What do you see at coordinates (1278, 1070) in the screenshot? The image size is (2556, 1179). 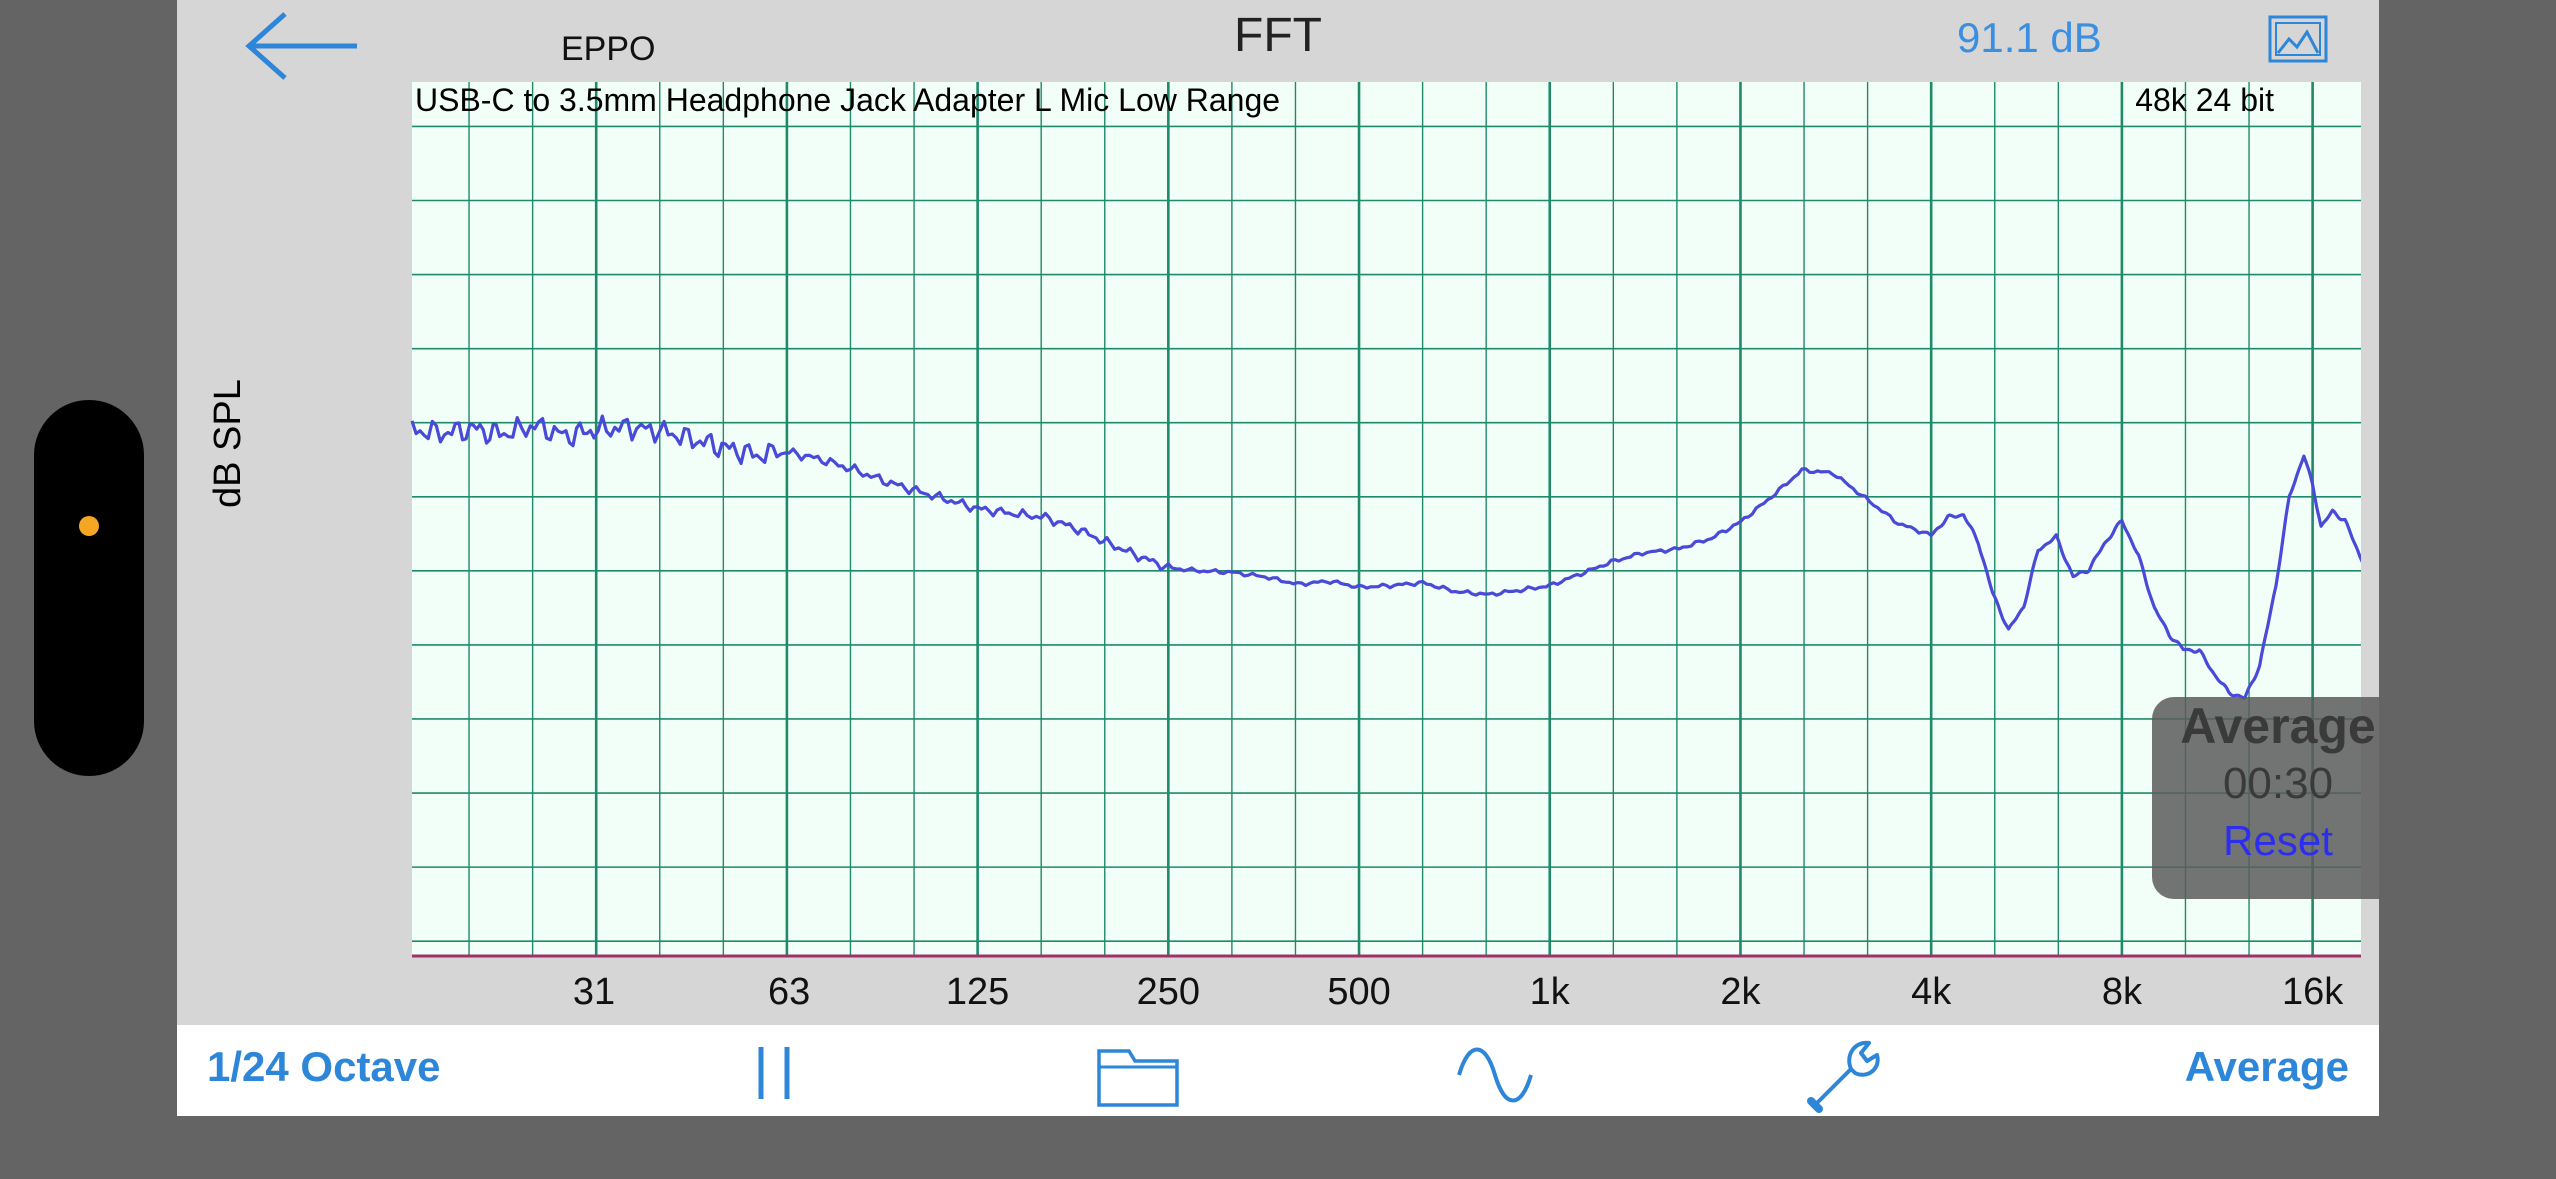 I see `bottom-toolbar: 1/24 Octave Average` at bounding box center [1278, 1070].